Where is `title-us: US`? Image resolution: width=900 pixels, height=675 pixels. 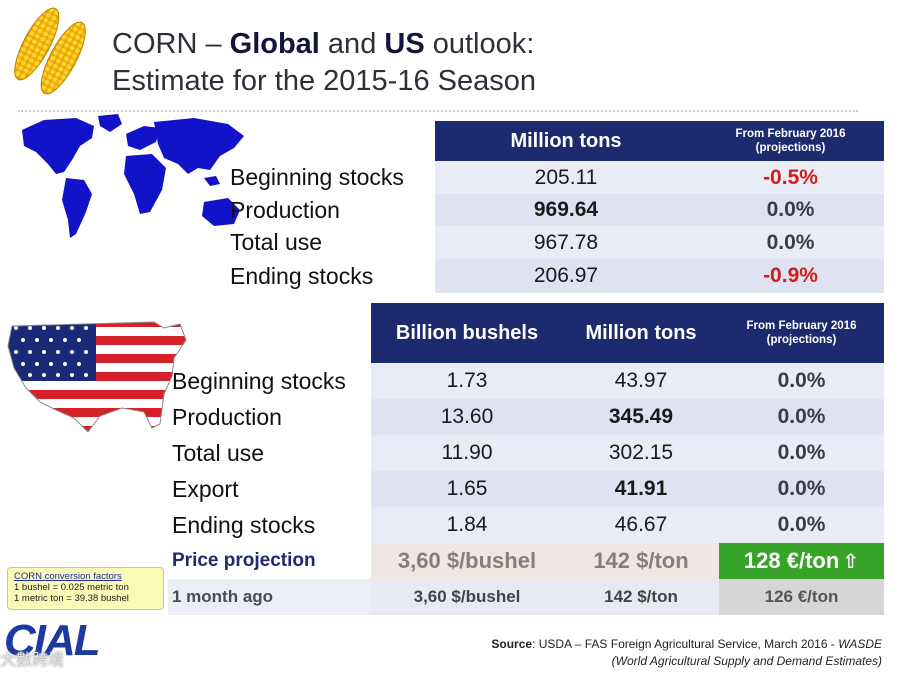
title-us: US is located at coordinates (404, 44).